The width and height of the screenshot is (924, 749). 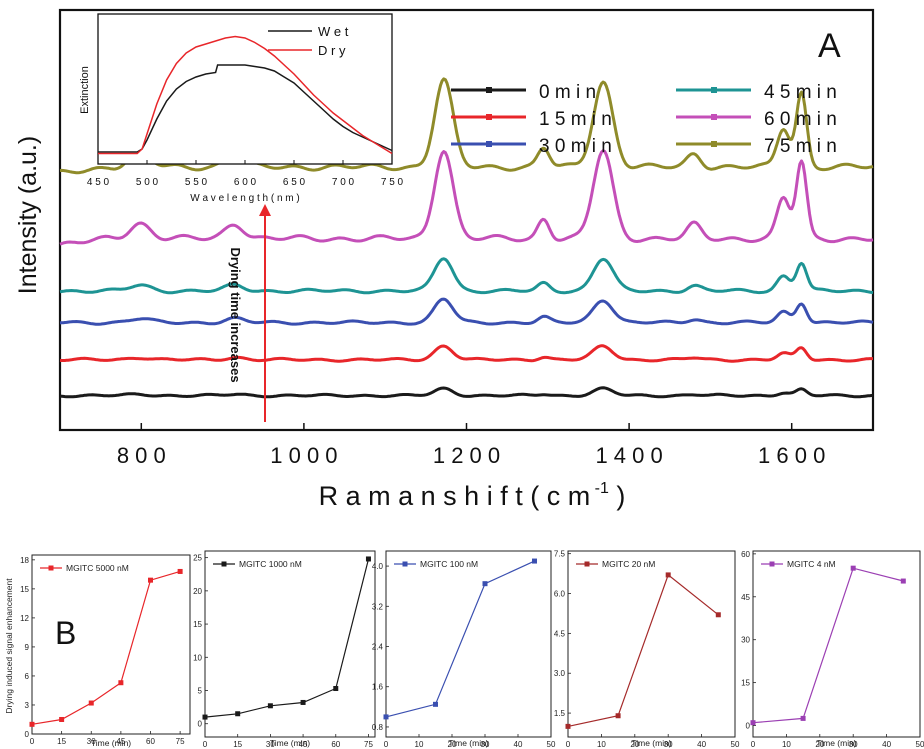 I want to click on subplot-y-tick-label: 12, so click(x=24, y=618).